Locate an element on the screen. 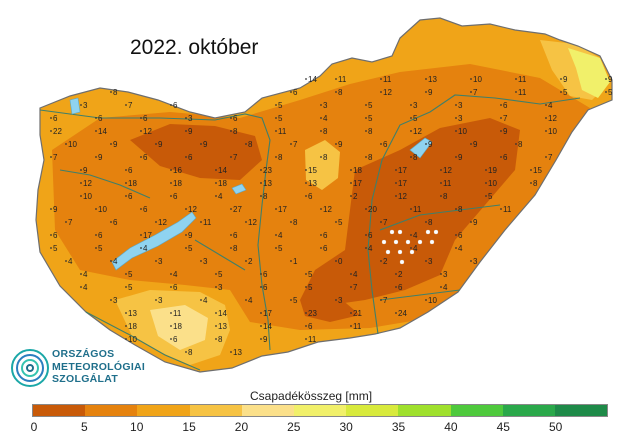 The image size is (640, 444). river-drava is located at coordinates (143, 341).